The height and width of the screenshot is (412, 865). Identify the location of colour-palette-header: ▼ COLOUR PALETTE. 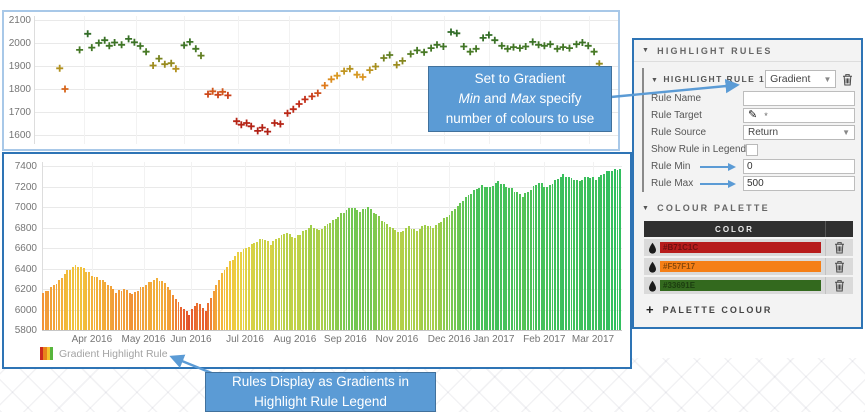
(747, 208).